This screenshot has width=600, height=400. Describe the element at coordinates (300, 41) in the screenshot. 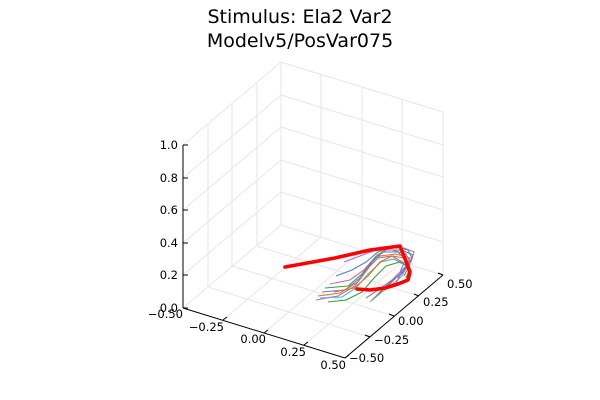

I see `chart-title-line-2: Modelv5/PosVar075` at that location.